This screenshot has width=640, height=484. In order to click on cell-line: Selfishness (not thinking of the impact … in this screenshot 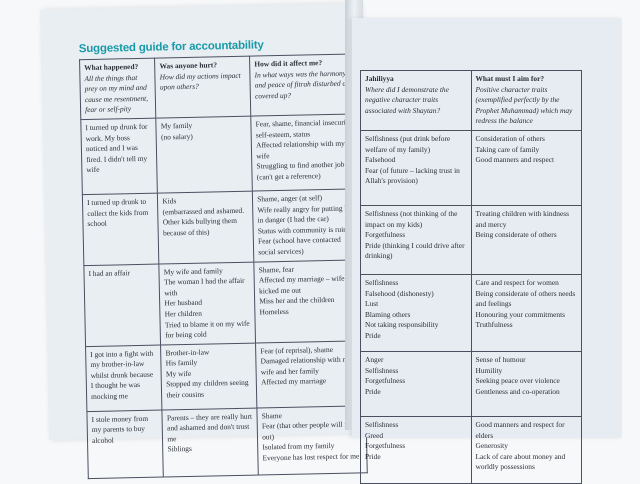, I will do `click(411, 218)`.